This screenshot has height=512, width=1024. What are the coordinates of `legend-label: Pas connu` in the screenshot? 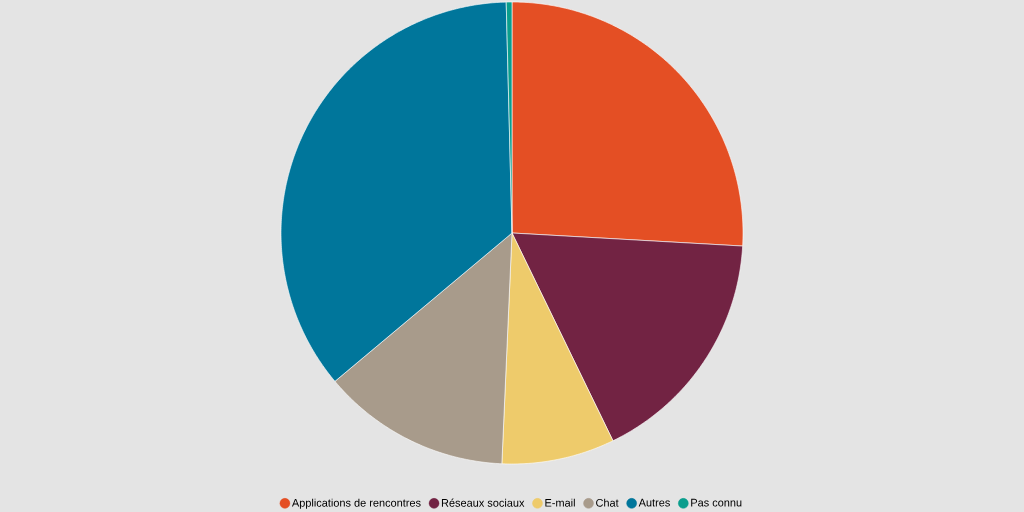 It's located at (716, 502).